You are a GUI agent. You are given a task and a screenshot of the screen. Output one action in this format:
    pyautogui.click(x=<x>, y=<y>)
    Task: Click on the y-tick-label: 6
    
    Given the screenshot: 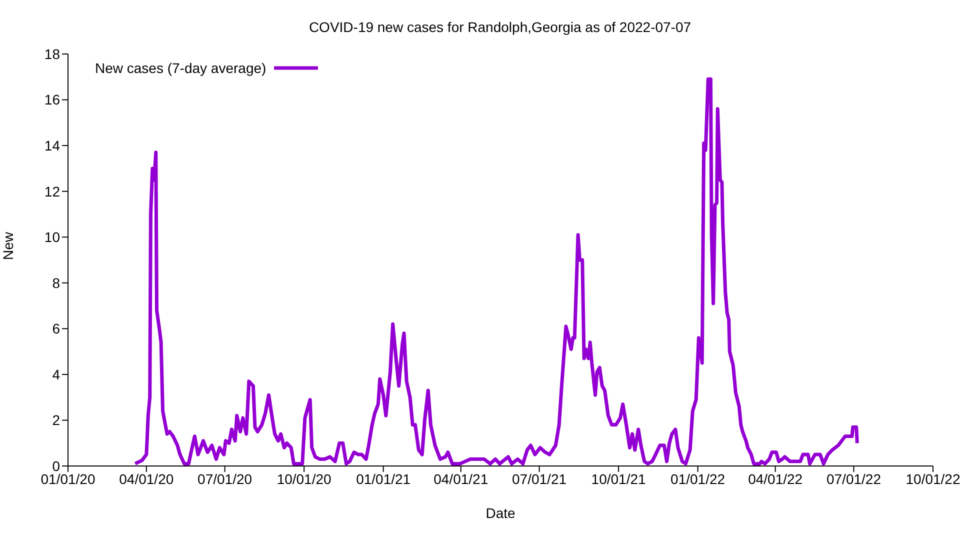 What is the action you would take?
    pyautogui.click(x=56, y=328)
    